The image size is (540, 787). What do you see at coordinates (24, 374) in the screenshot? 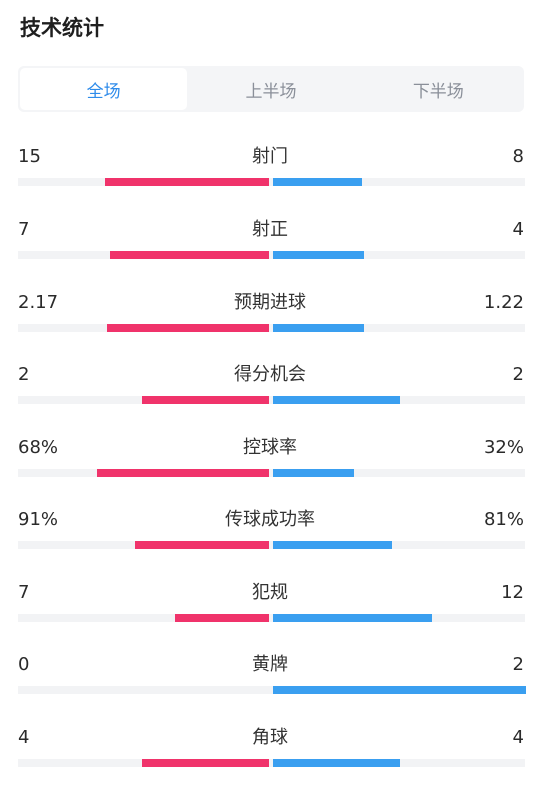
I see `home-value: 2` at bounding box center [24, 374].